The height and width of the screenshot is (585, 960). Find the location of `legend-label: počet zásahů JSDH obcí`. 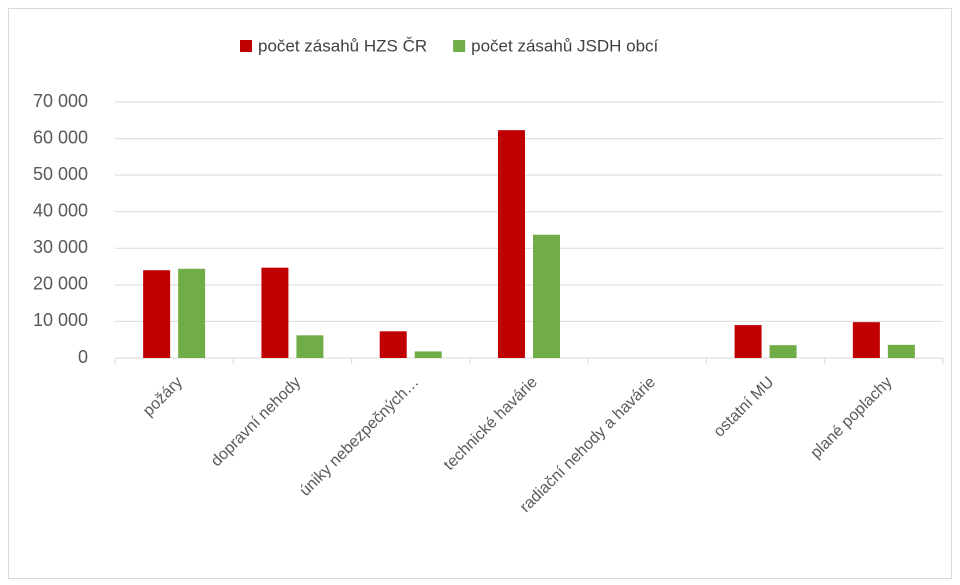

legend-label: počet zásahů JSDH obcí is located at coordinates (564, 45).